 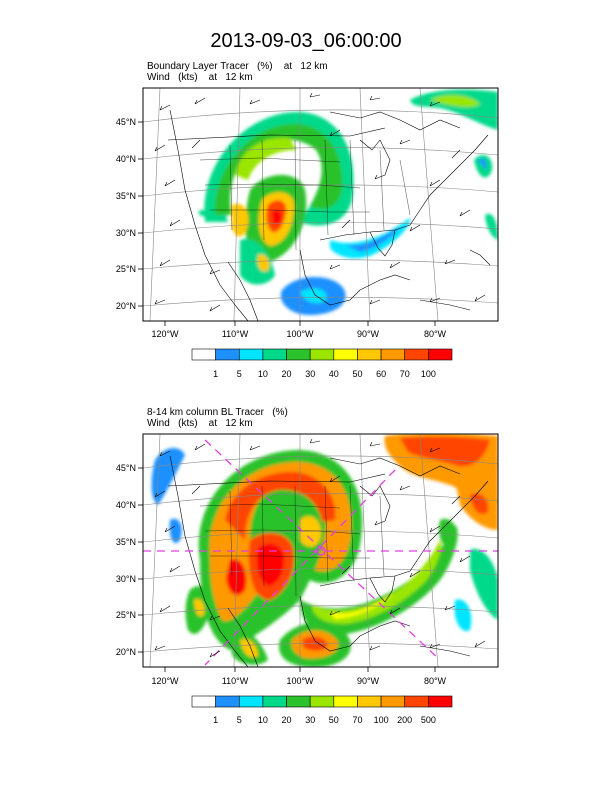 I want to click on top-lon-label: 100°W, so click(x=300, y=334).